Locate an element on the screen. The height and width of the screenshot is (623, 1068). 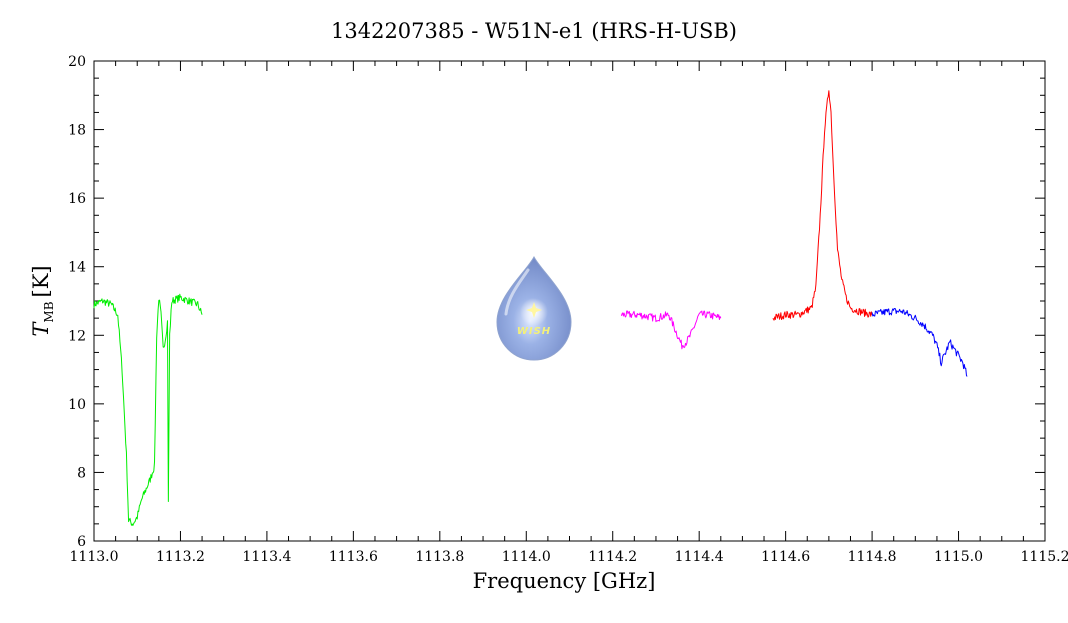
x-tick-label: 1114.6 is located at coordinates (785, 557).